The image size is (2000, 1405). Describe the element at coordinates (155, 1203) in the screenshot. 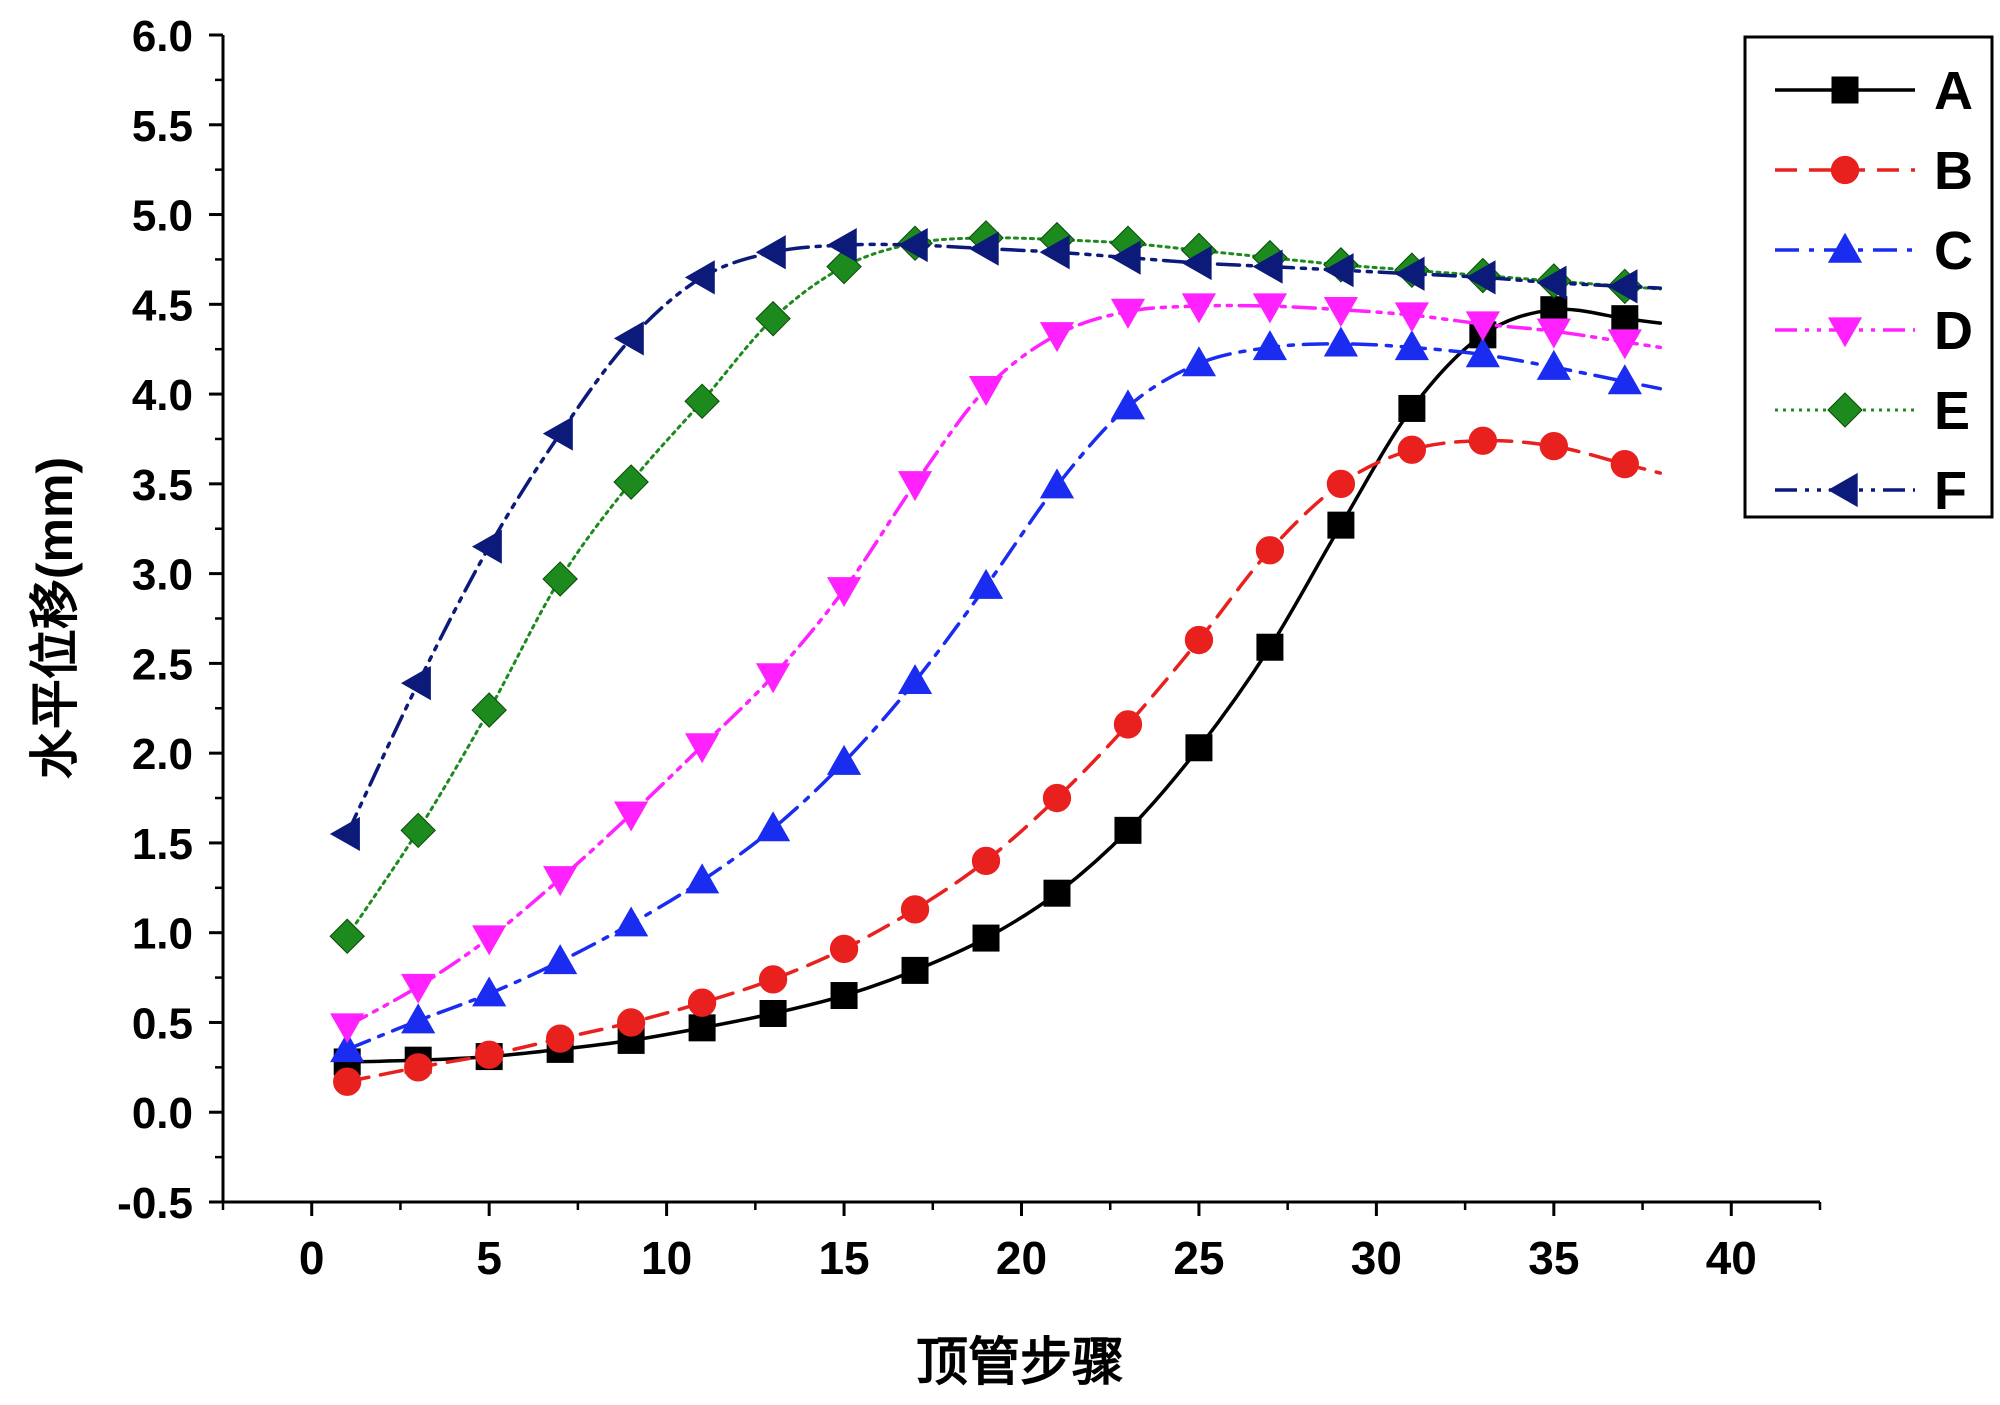

I see `y-tick-label: -0.5` at that location.